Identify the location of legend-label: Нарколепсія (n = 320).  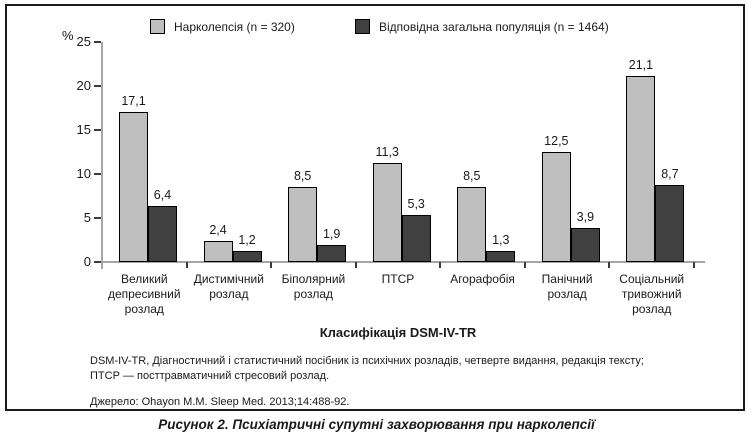
(234, 26).